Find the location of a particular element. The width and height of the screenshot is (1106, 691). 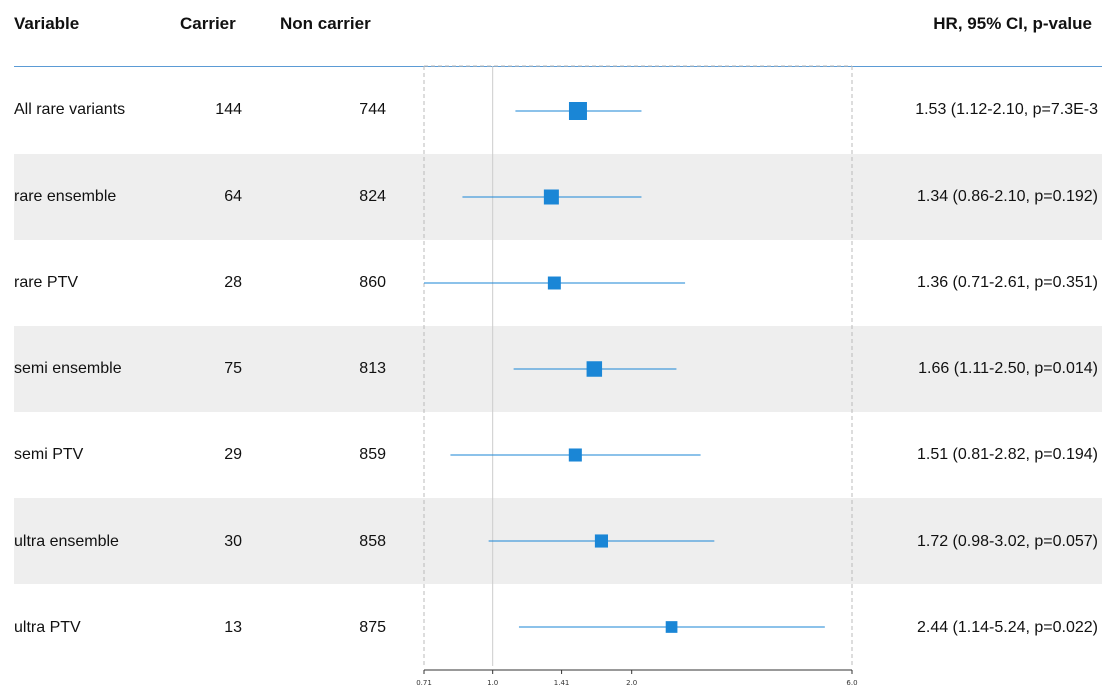

row-carrier: 30 is located at coordinates (233, 541).